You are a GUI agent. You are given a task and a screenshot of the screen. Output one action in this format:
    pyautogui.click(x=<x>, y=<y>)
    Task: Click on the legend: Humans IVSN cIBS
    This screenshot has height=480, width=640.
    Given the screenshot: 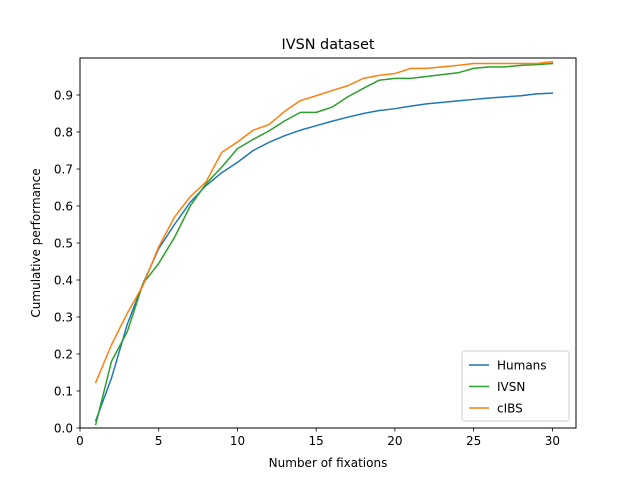 What is the action you would take?
    pyautogui.click(x=515, y=386)
    